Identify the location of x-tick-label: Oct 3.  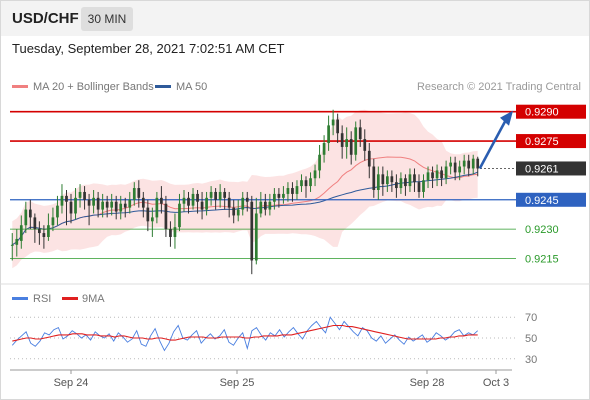
(496, 383).